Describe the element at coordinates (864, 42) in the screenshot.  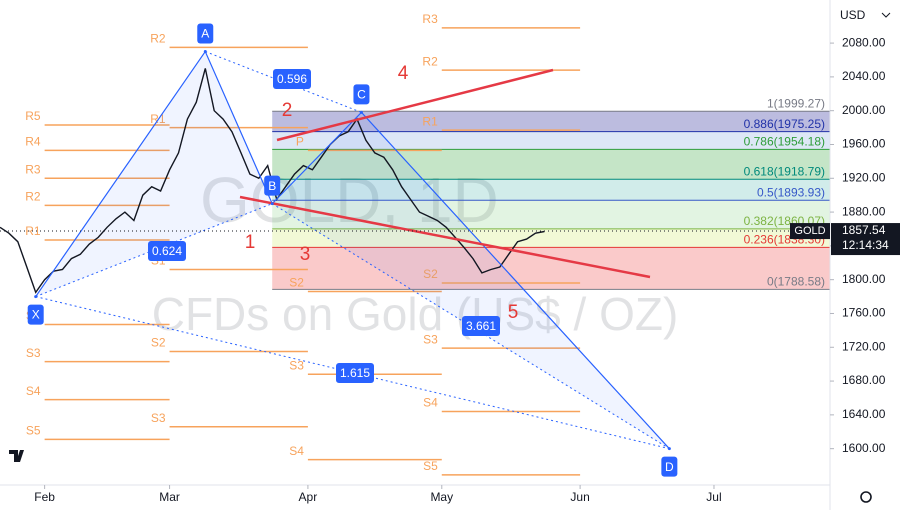
I see `y-tick-label: 2080.00` at that location.